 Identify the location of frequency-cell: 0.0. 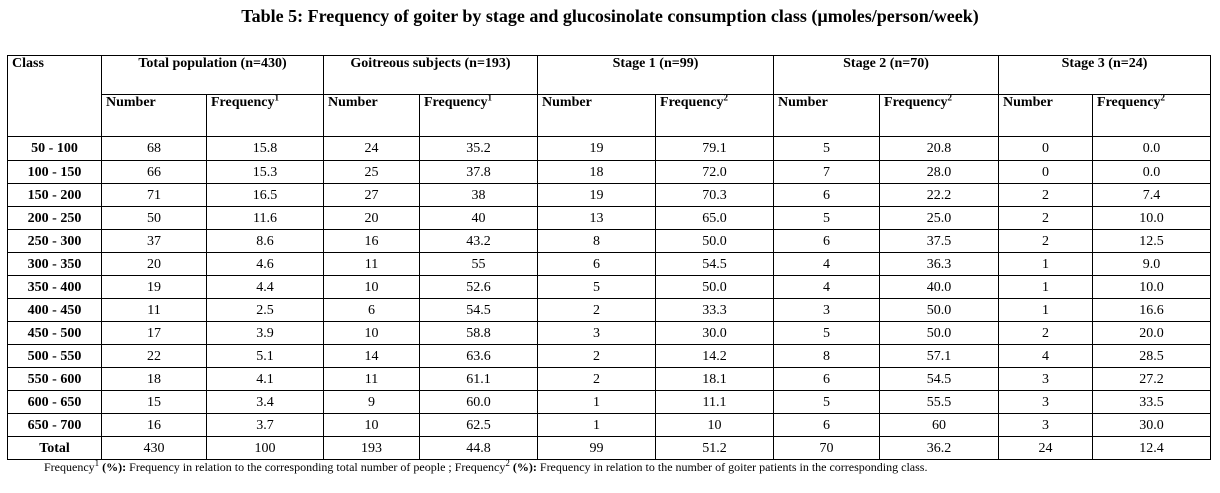
(1152, 172).